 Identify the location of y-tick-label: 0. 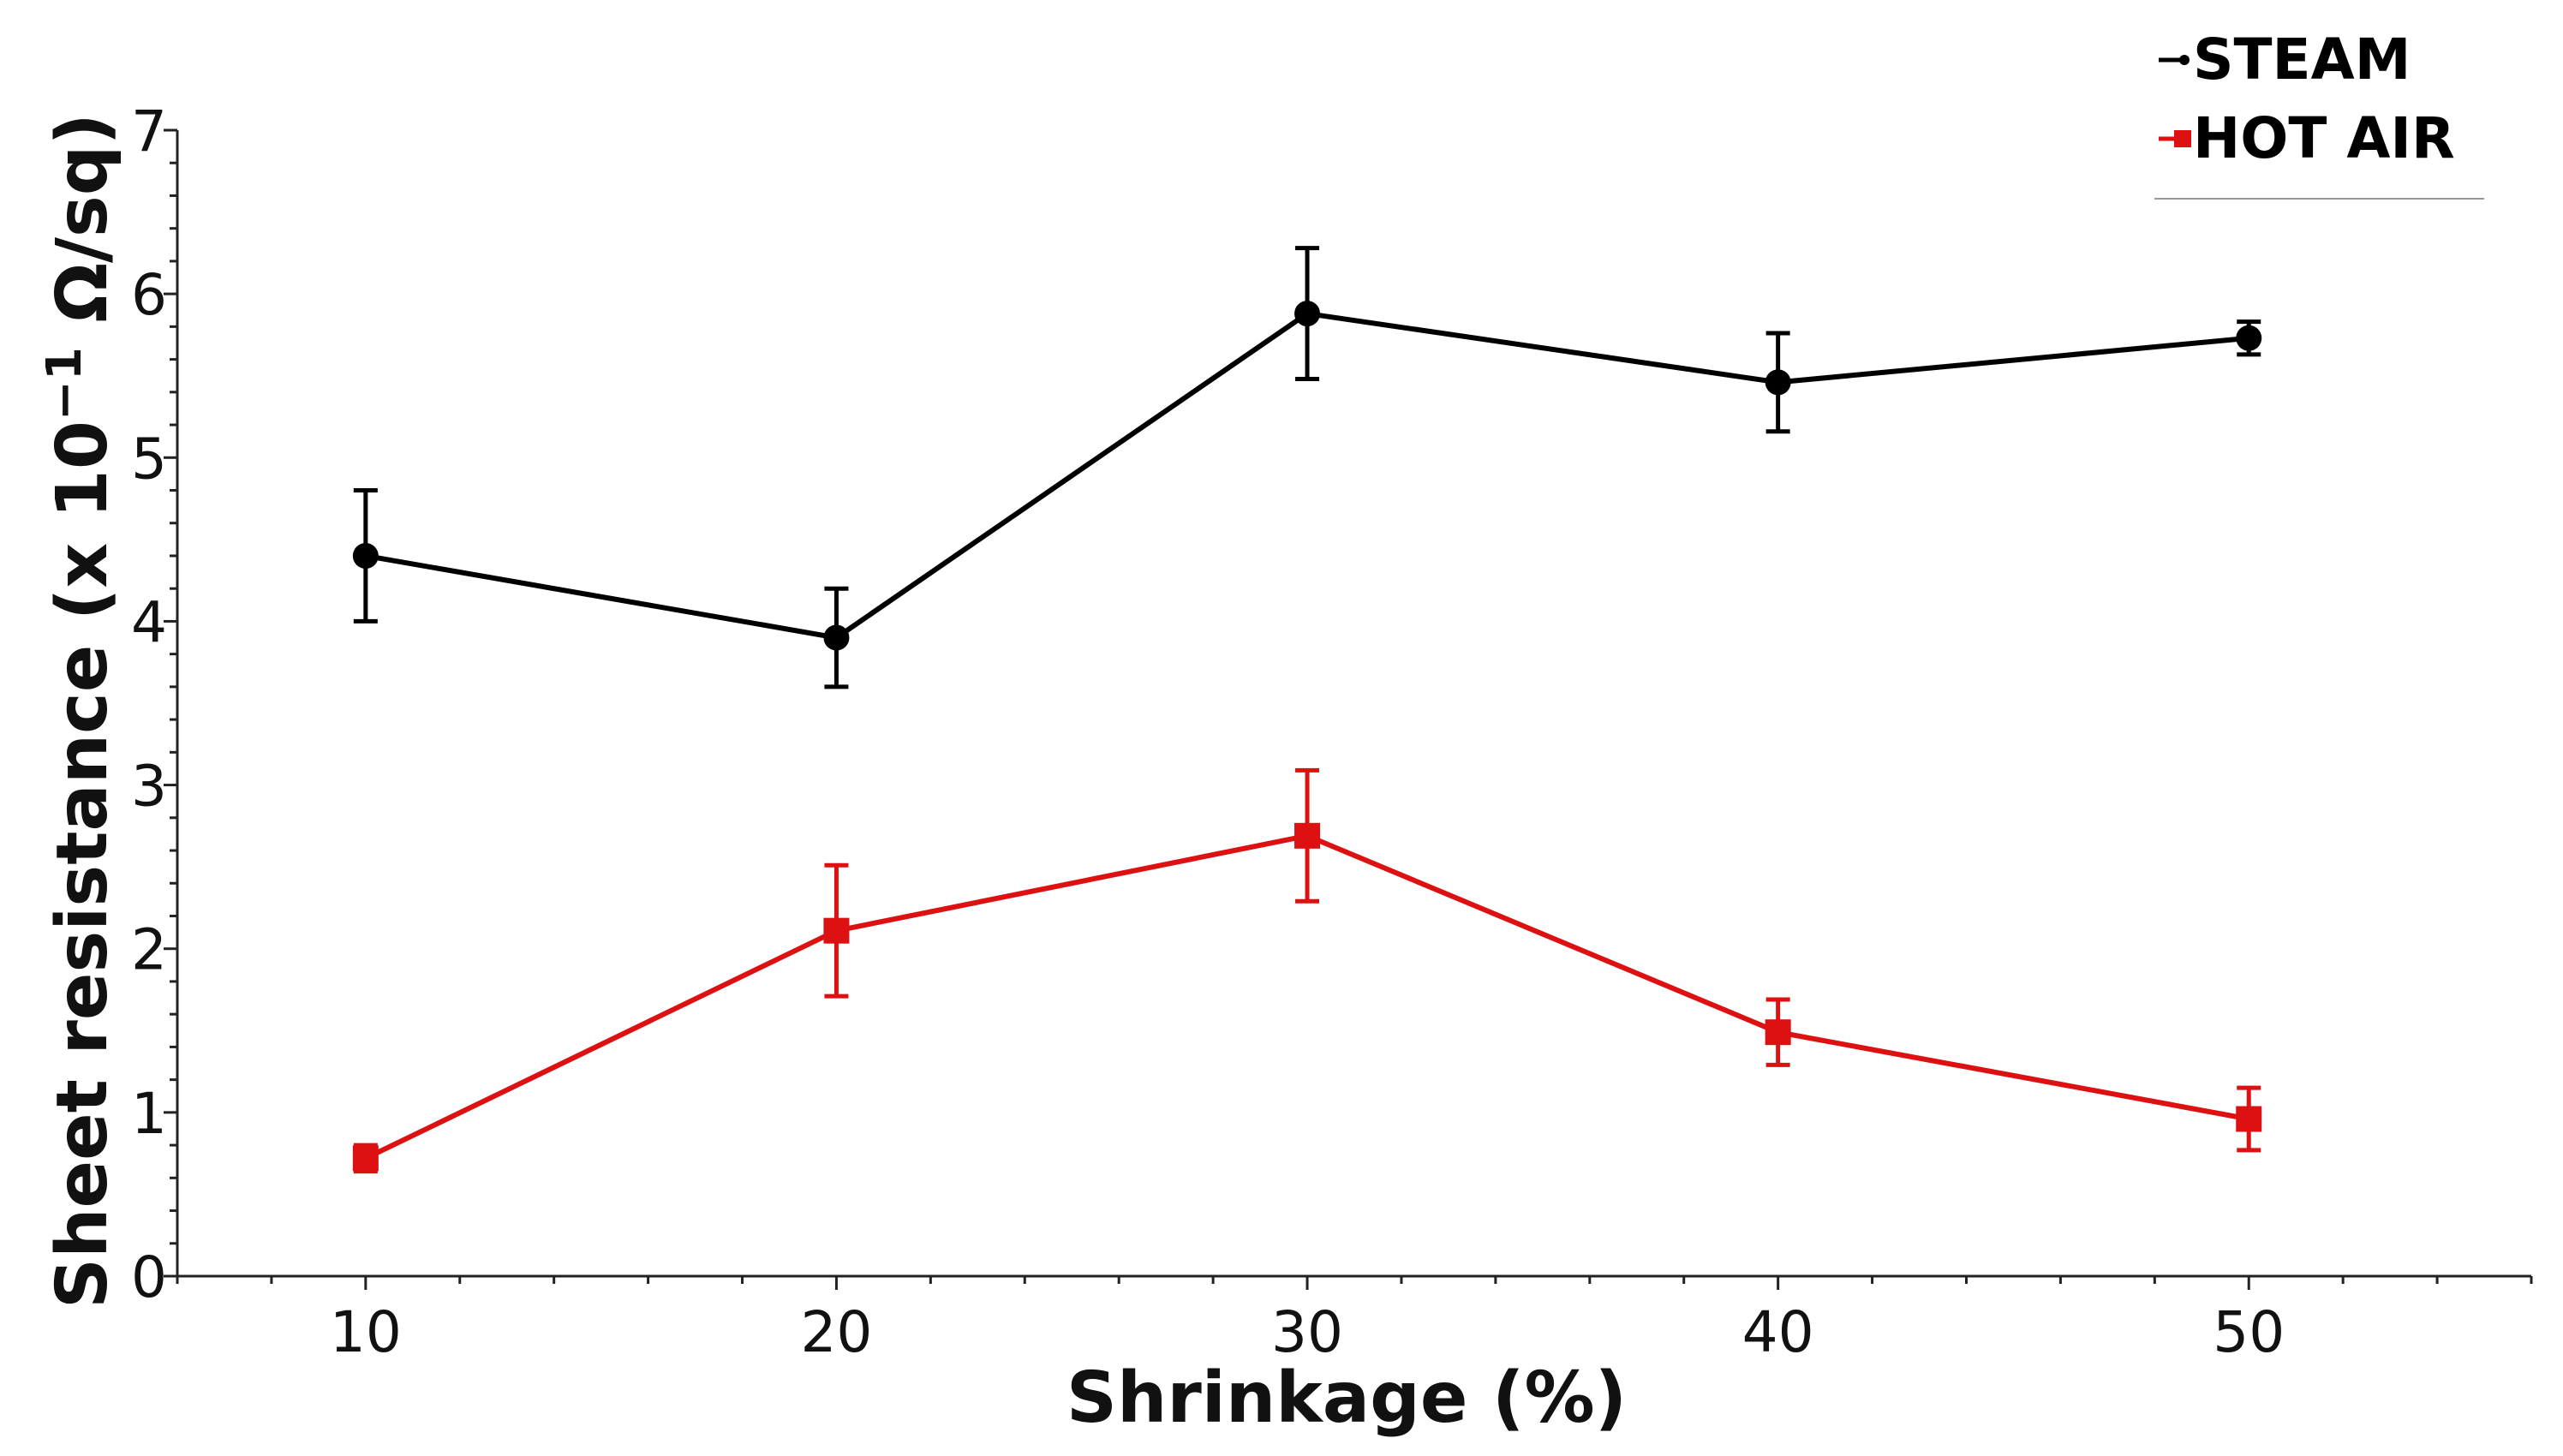
(149, 1277).